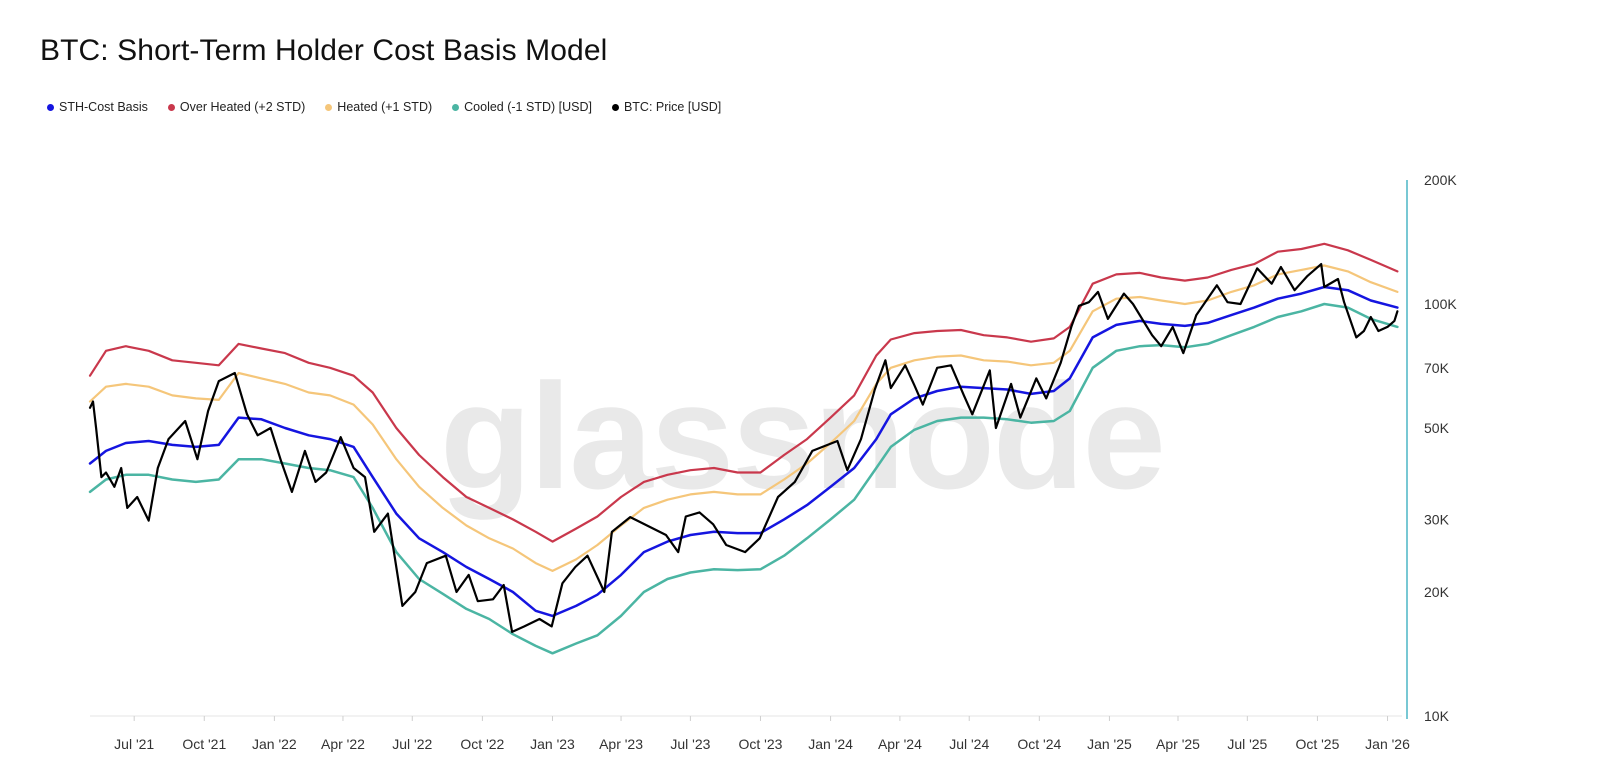 The height and width of the screenshot is (765, 1600). Describe the element at coordinates (1109, 744) in the screenshot. I see `x-tick-label: Jan '25` at that location.